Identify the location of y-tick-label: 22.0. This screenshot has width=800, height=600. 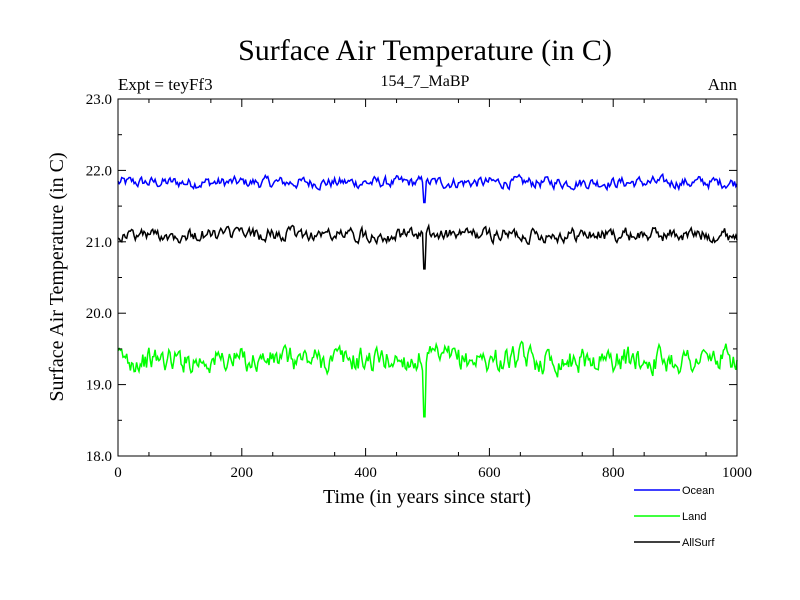
(99, 171).